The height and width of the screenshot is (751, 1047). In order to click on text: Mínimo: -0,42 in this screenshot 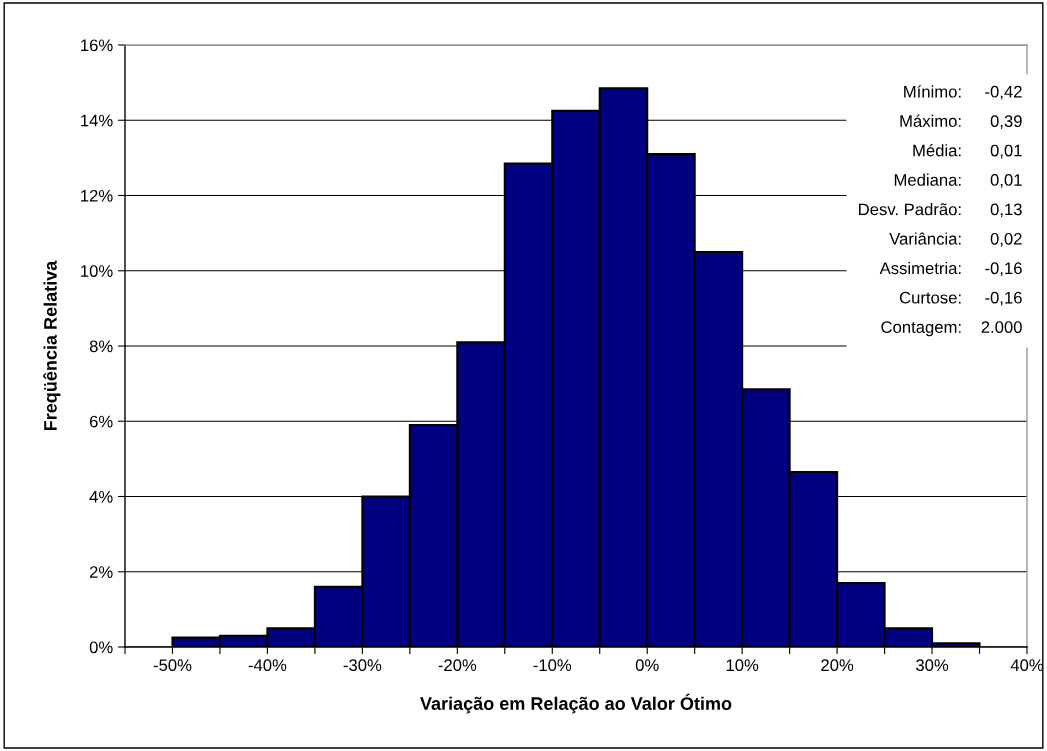, I will do `click(963, 92)`.